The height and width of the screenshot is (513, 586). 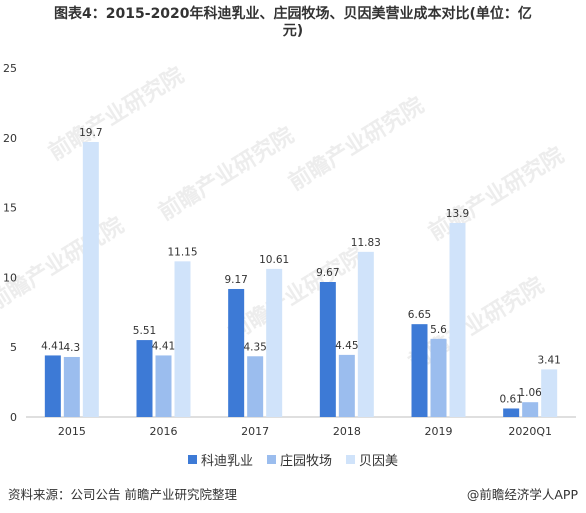 I want to click on x-tick-label: 2018, so click(x=347, y=431).